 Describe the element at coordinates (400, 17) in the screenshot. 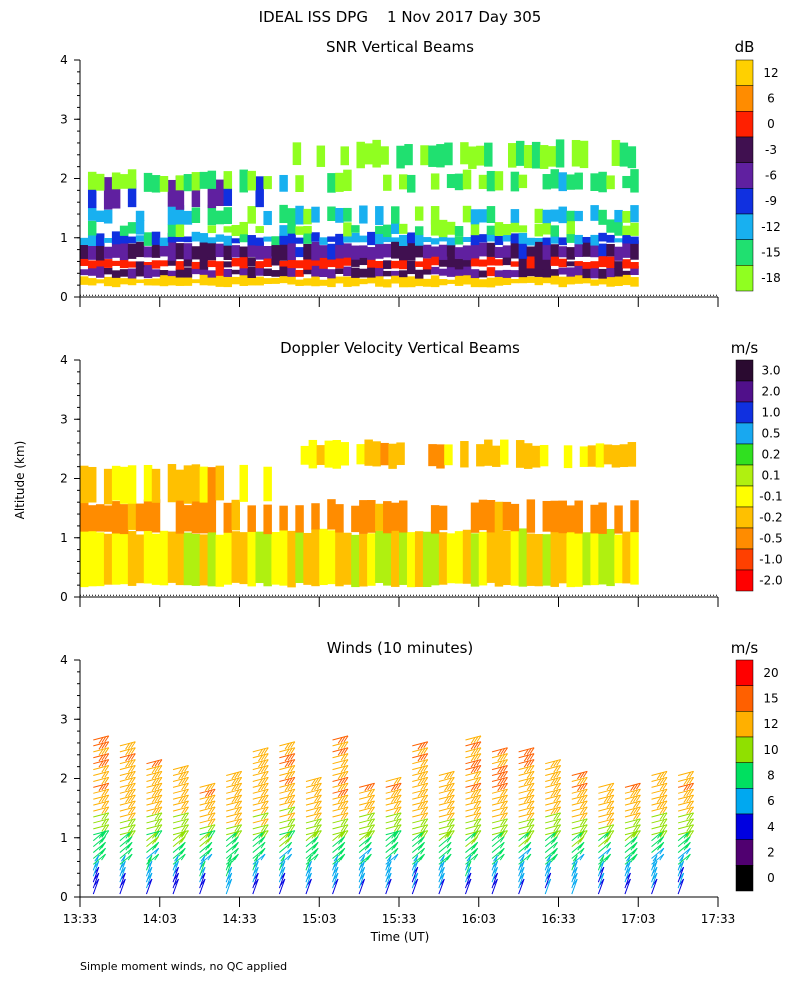

I see `page-title: IDEAL ISS DPG 1 Nov 2017 Day 305` at that location.